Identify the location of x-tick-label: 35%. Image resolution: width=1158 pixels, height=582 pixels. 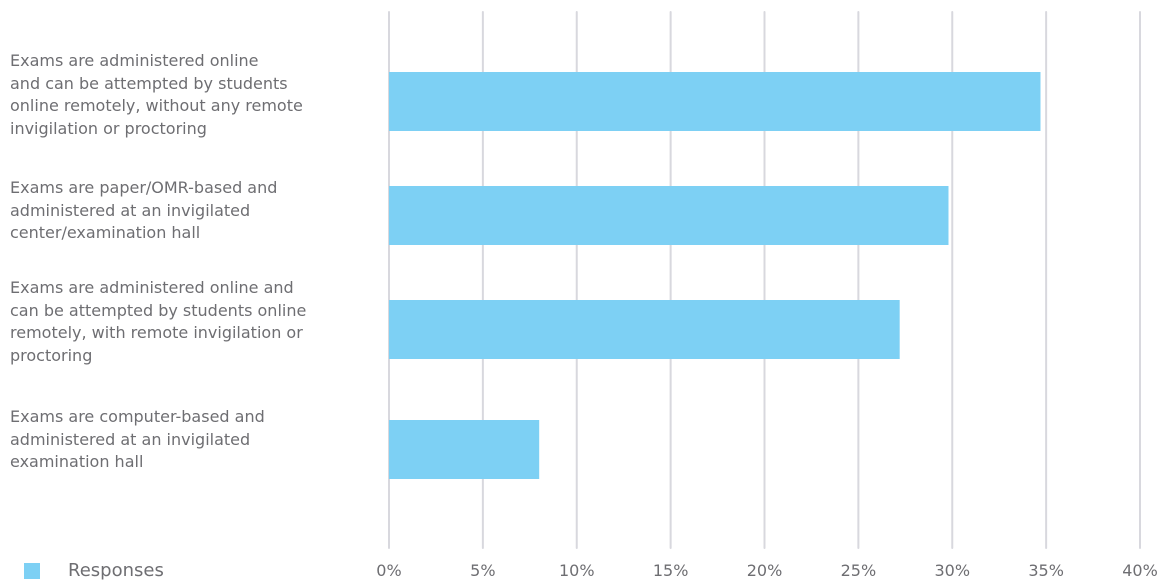
(1046, 570).